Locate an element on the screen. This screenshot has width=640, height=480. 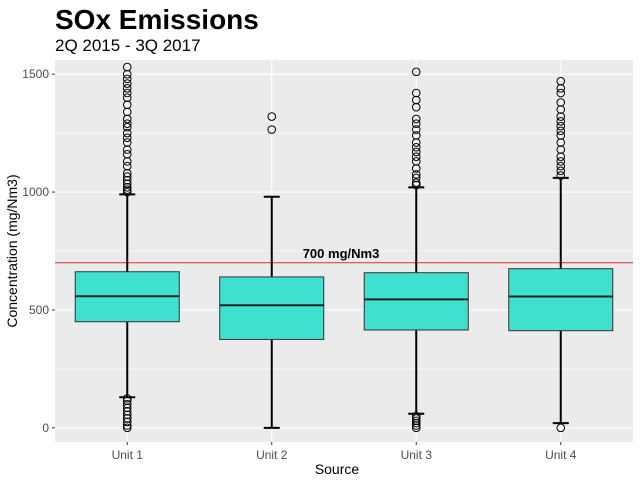
chart-subtitle: 2Q 2015 - 3Q 2017 is located at coordinates (128, 45).